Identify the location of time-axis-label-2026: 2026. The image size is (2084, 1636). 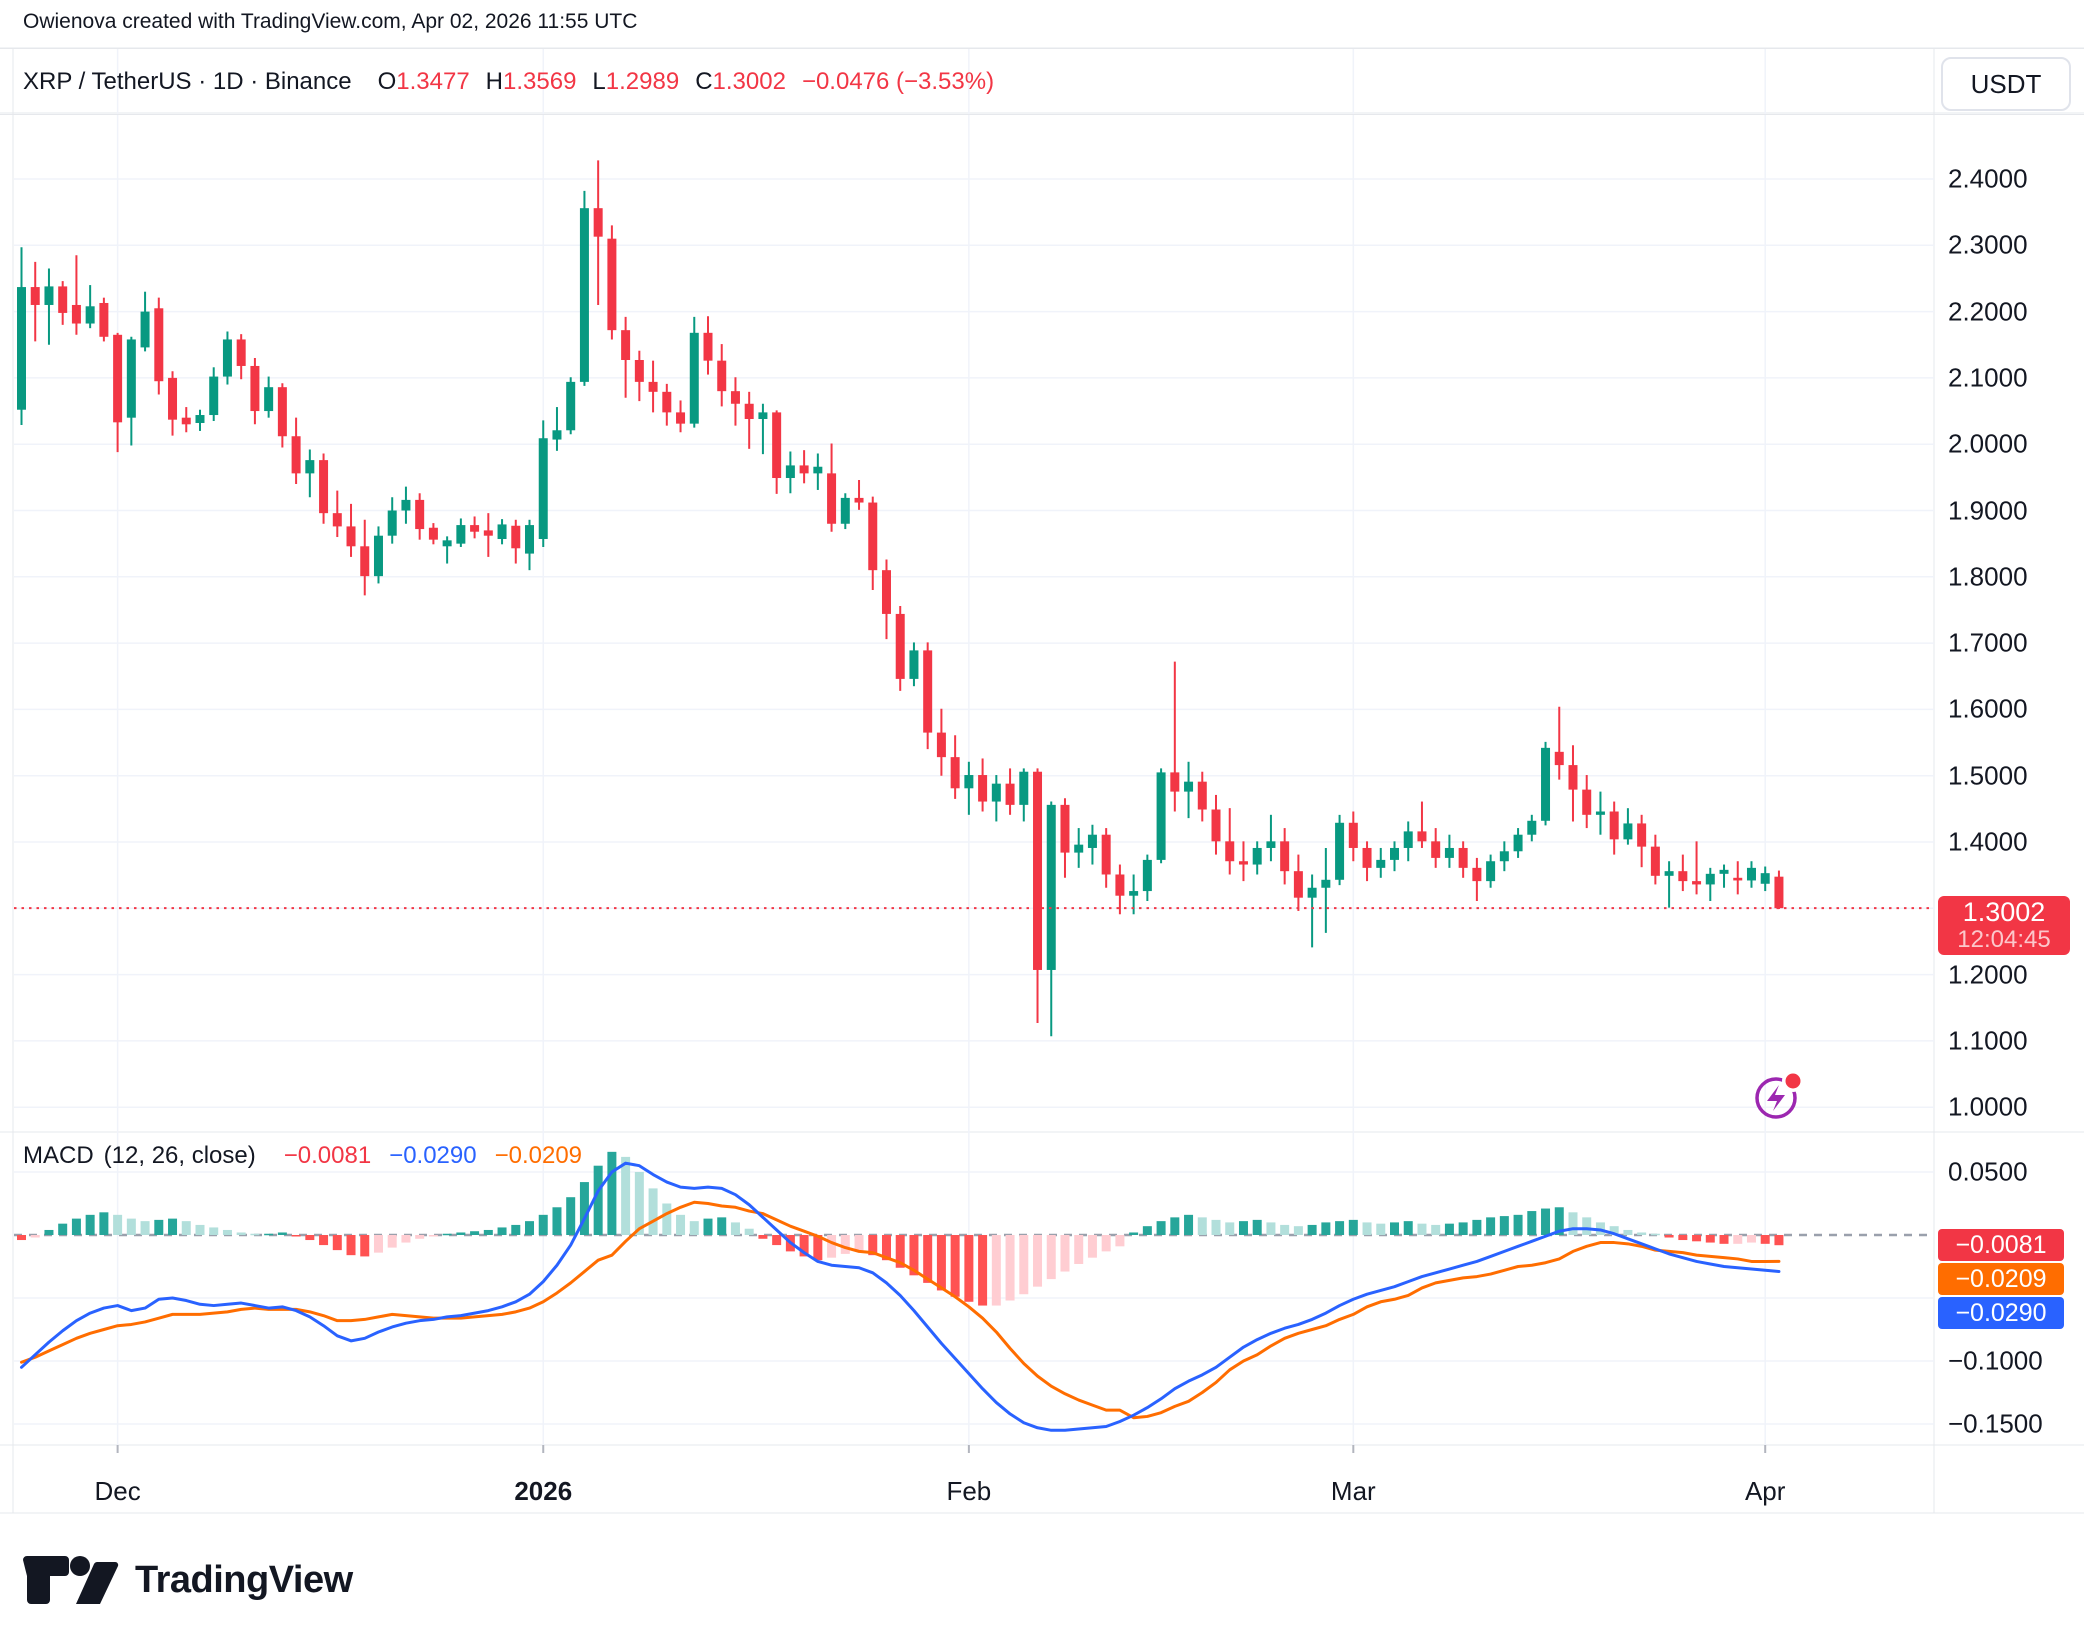
(543, 1491).